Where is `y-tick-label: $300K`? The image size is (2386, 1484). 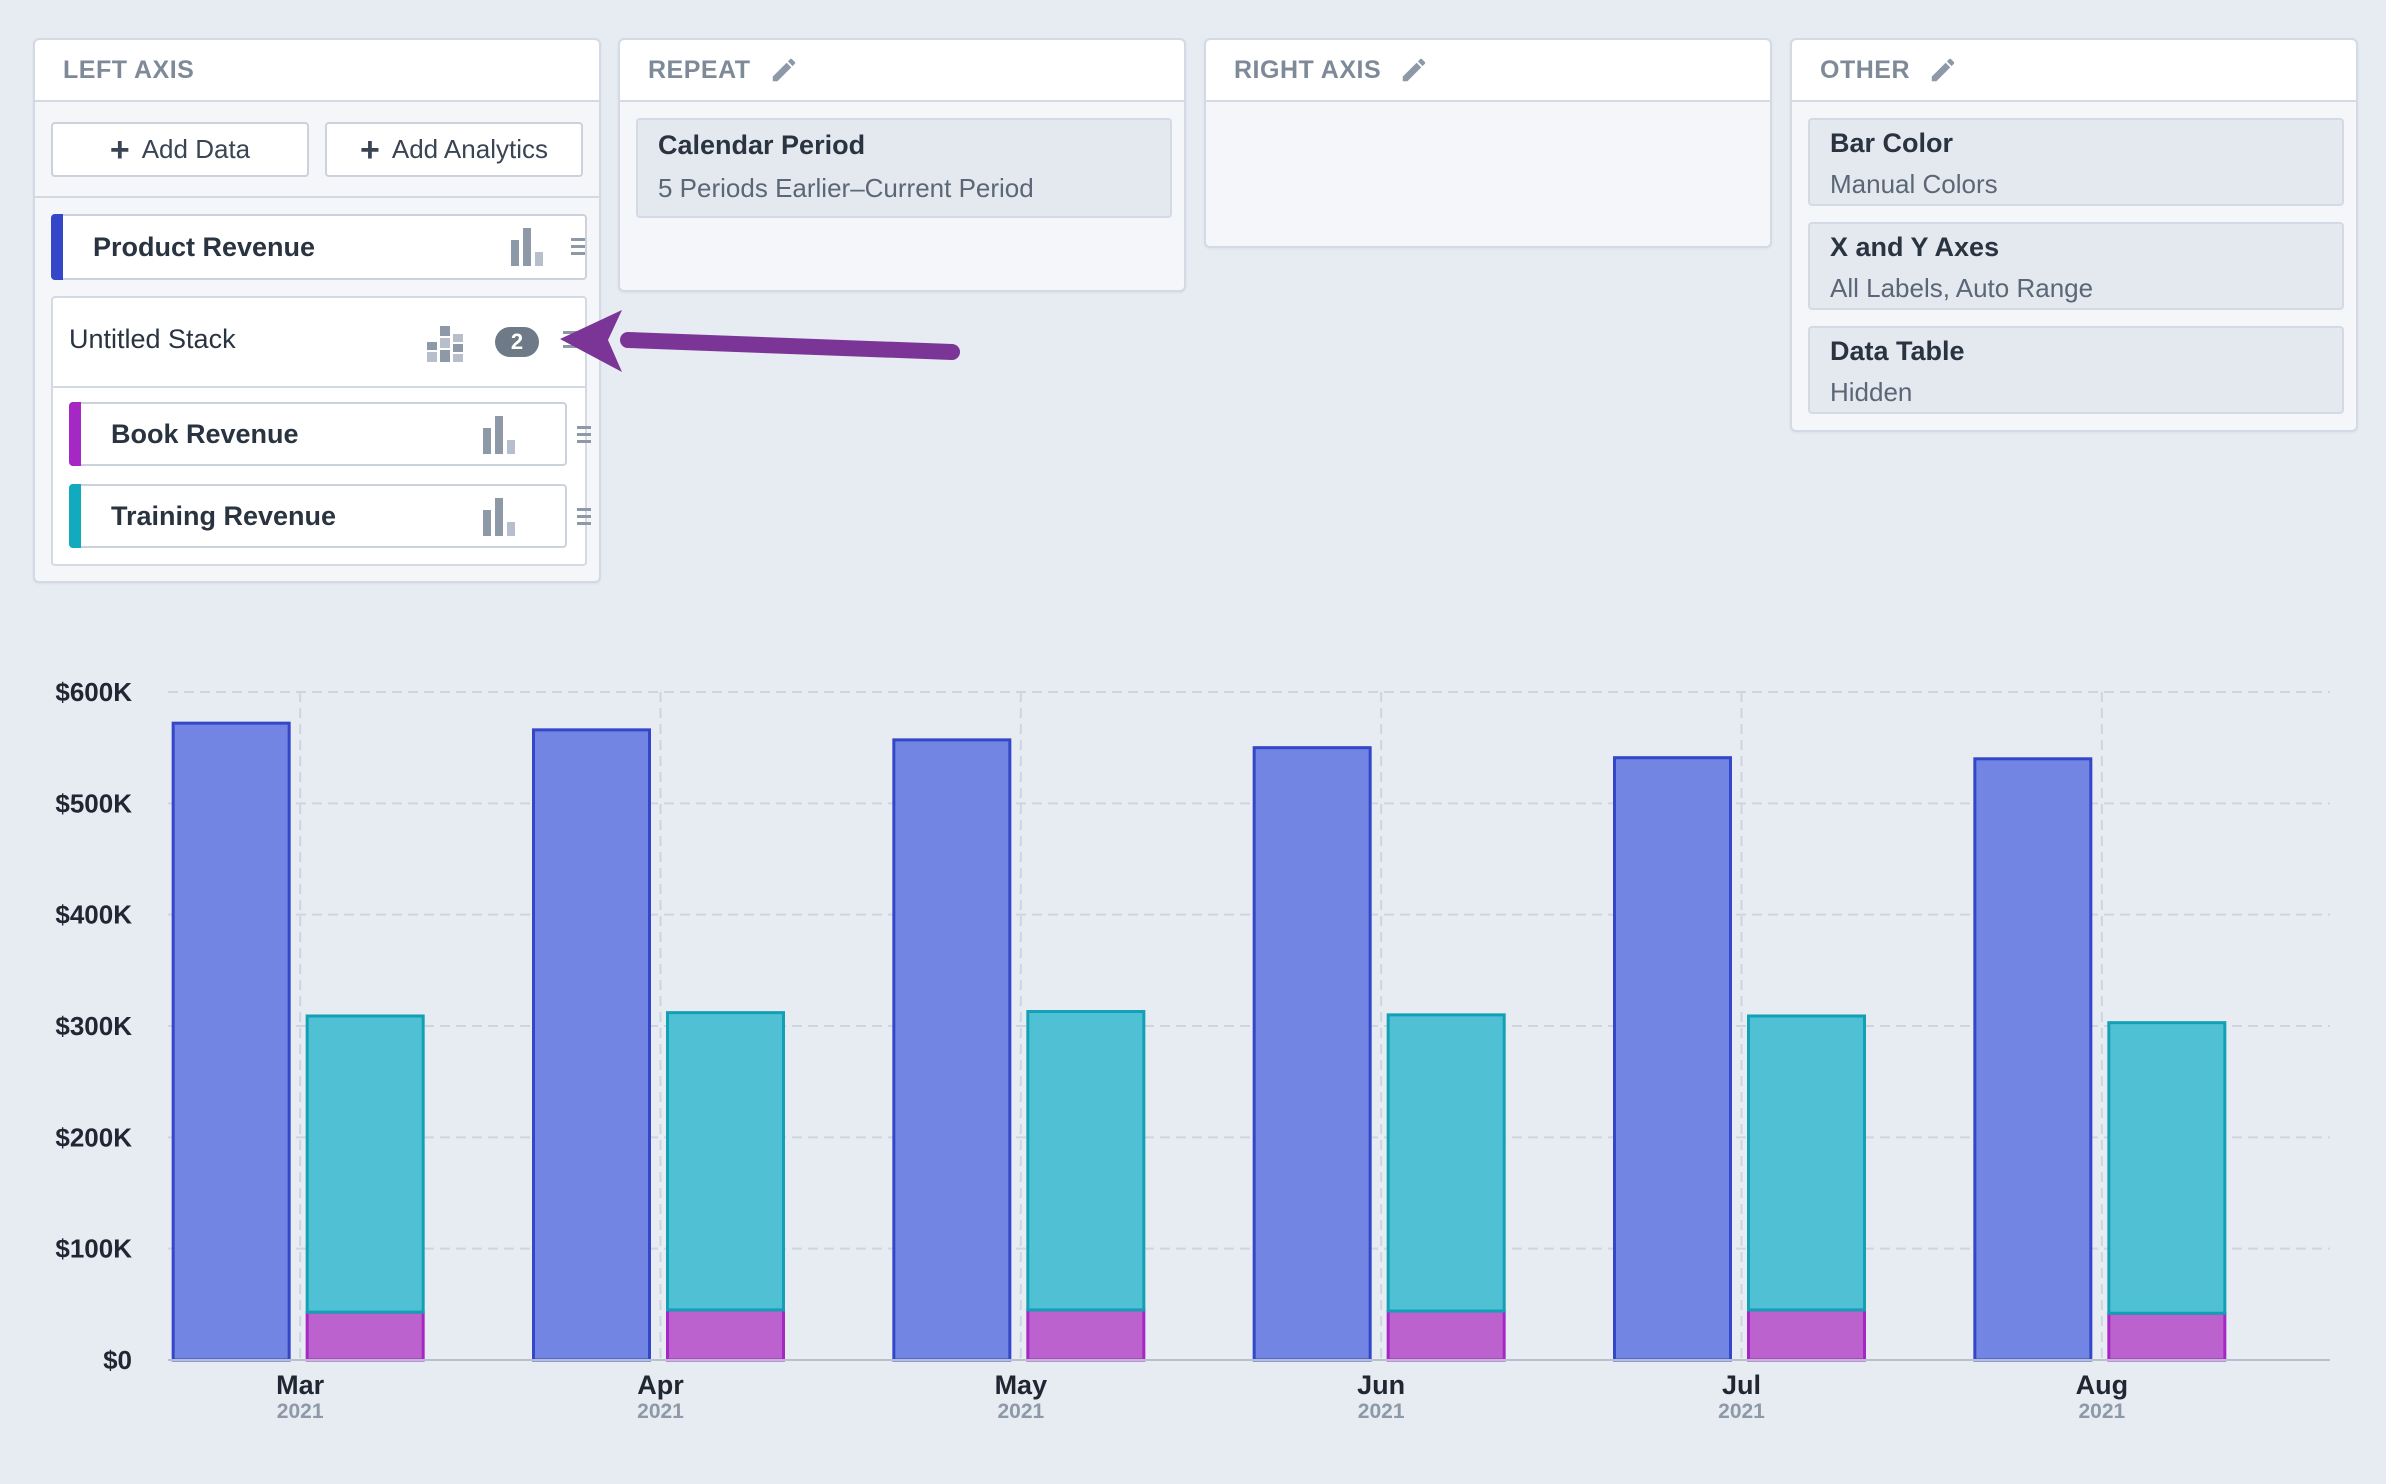 y-tick-label: $300K is located at coordinates (93, 1026).